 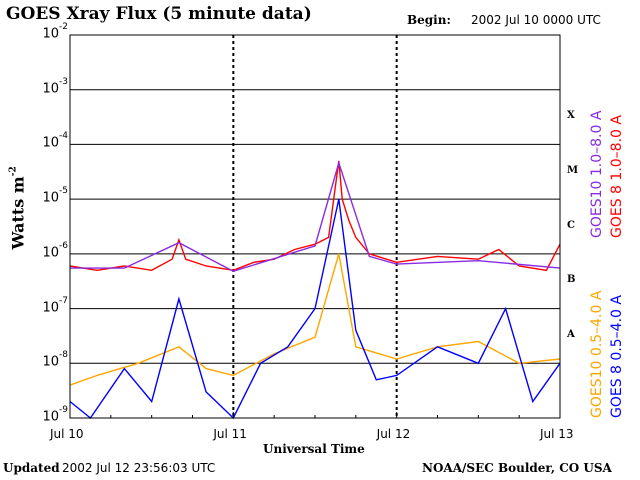 I want to click on flare-class-m: M, so click(x=573, y=170).